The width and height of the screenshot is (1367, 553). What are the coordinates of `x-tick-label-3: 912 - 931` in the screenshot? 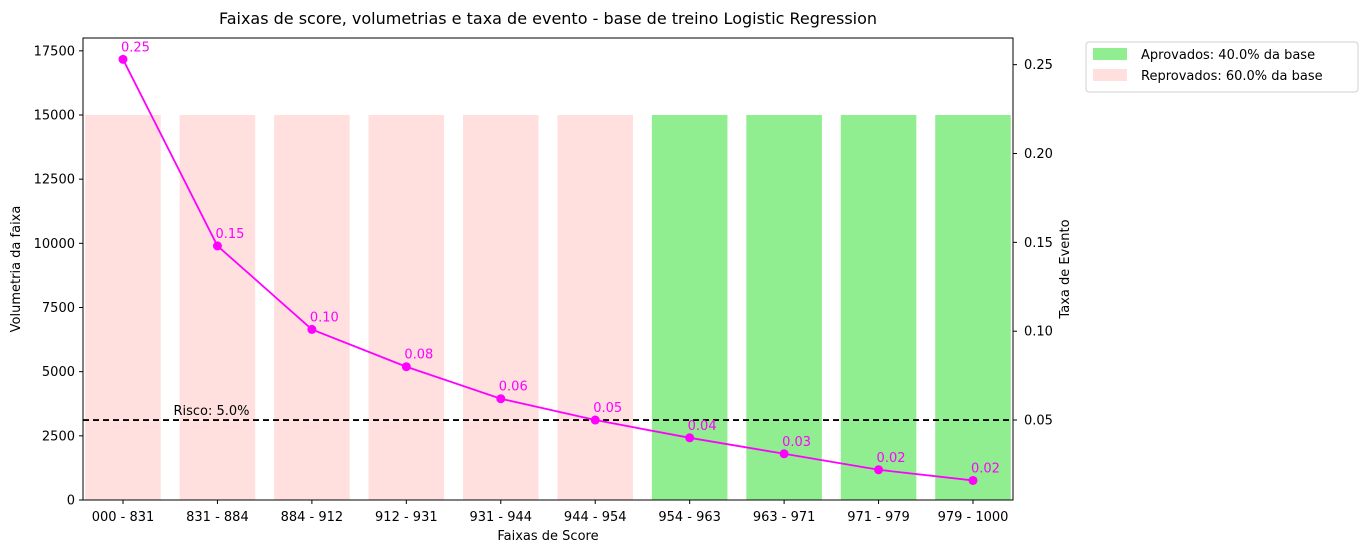 It's located at (406, 517).